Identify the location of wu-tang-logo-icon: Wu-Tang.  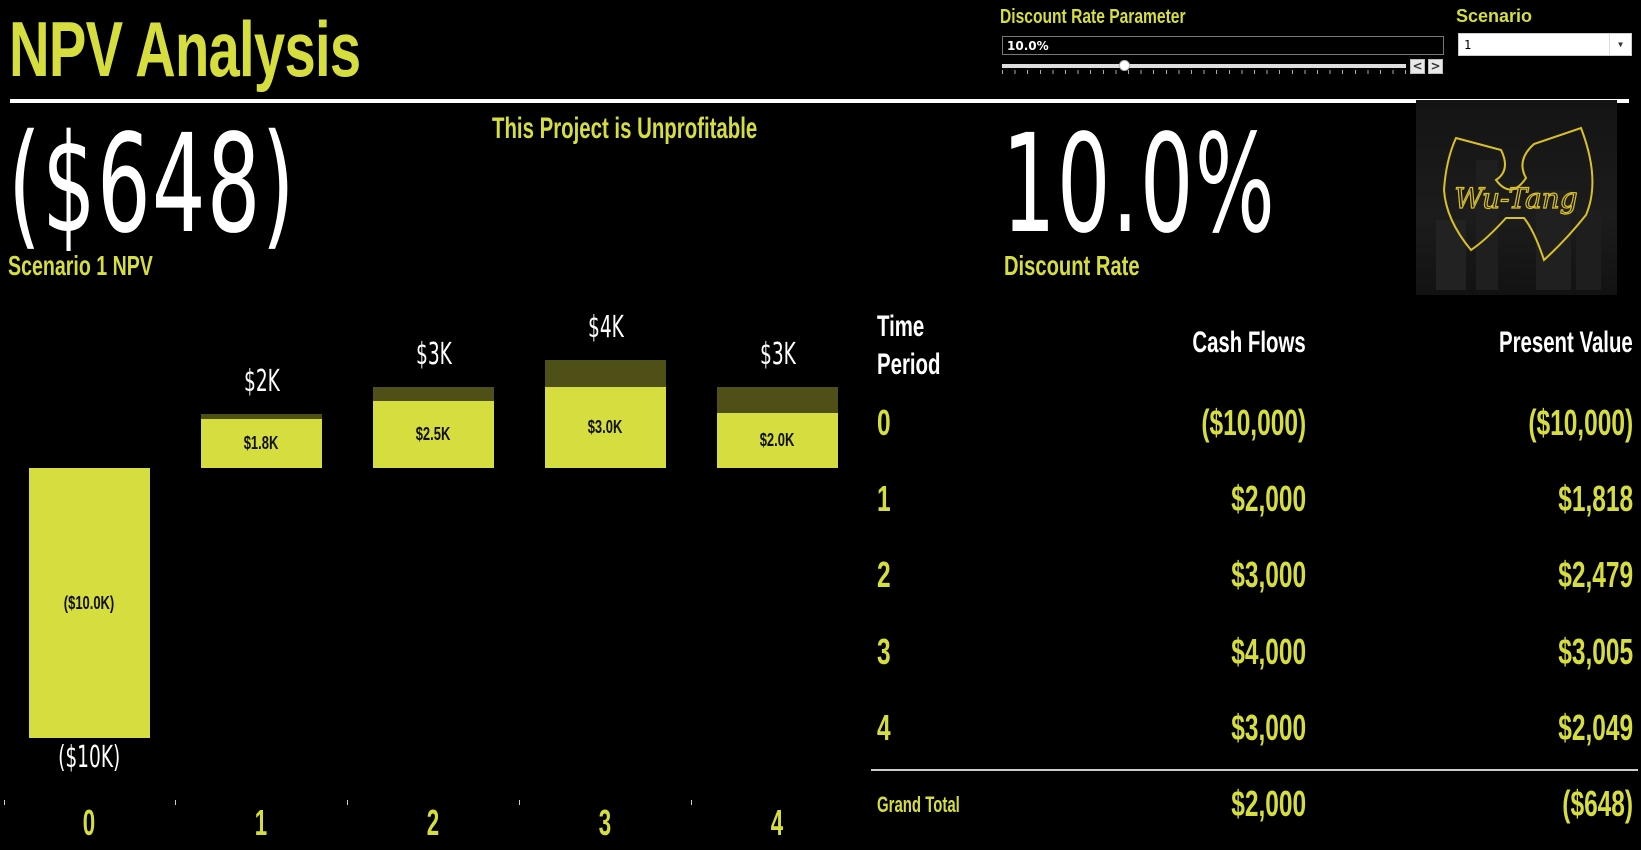
(1518, 208).